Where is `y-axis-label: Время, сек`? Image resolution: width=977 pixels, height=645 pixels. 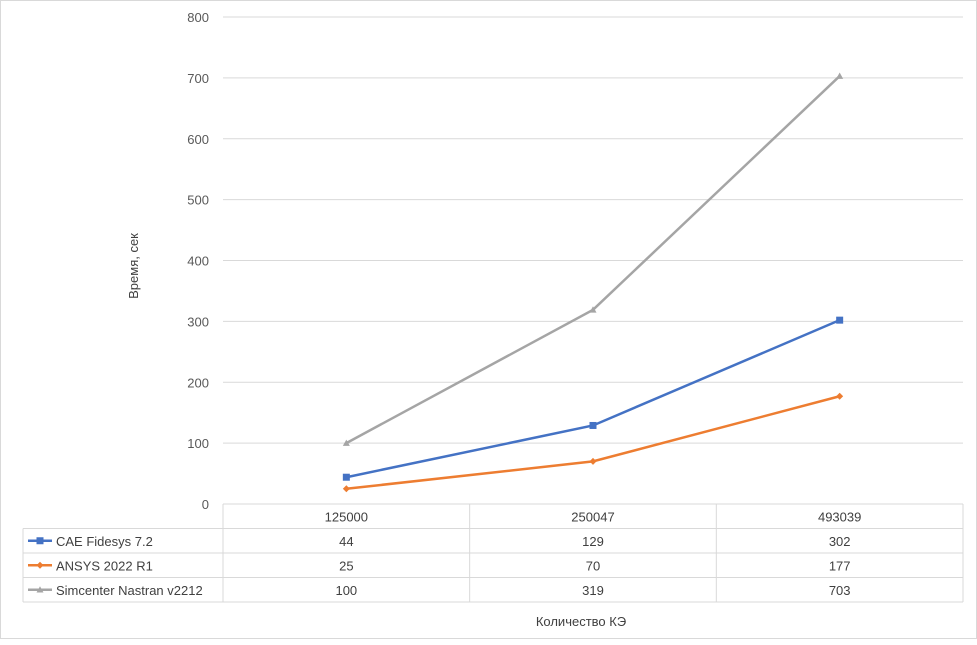 y-axis-label: Время, сек is located at coordinates (133, 266).